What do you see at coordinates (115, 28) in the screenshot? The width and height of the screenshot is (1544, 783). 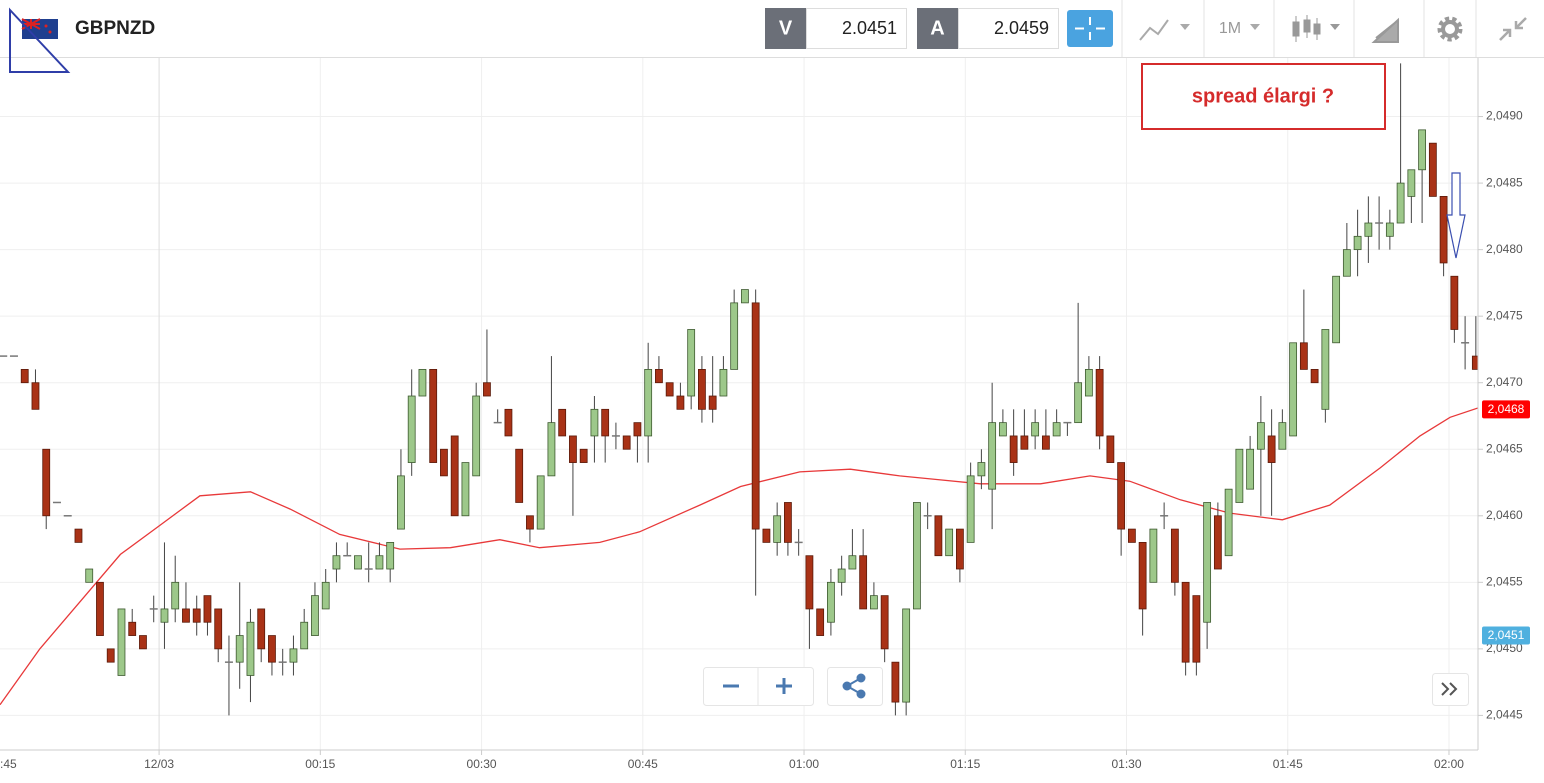 I see `symbol: GBPNZD` at bounding box center [115, 28].